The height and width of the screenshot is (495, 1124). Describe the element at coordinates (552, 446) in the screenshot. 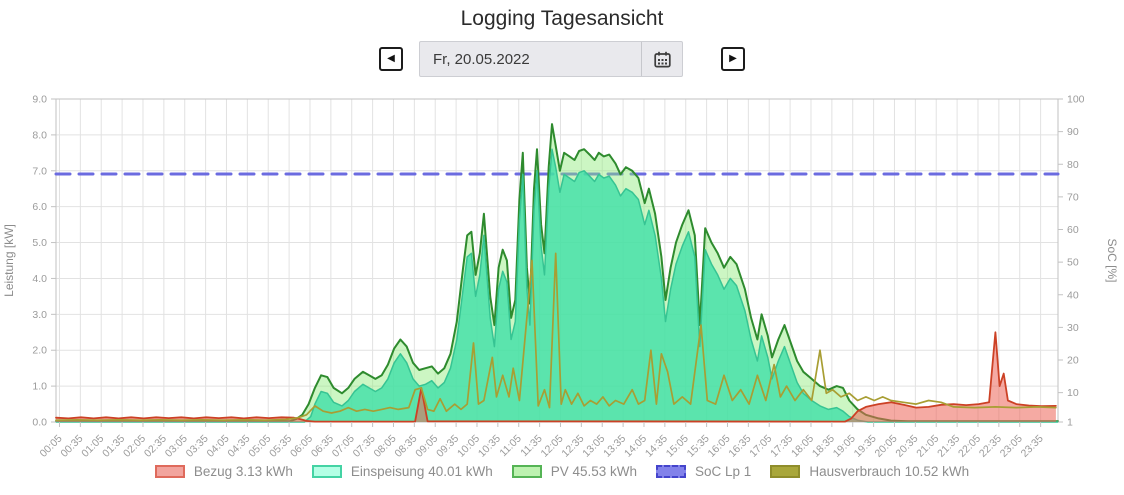

I see `x-tick-label: 12:05` at that location.